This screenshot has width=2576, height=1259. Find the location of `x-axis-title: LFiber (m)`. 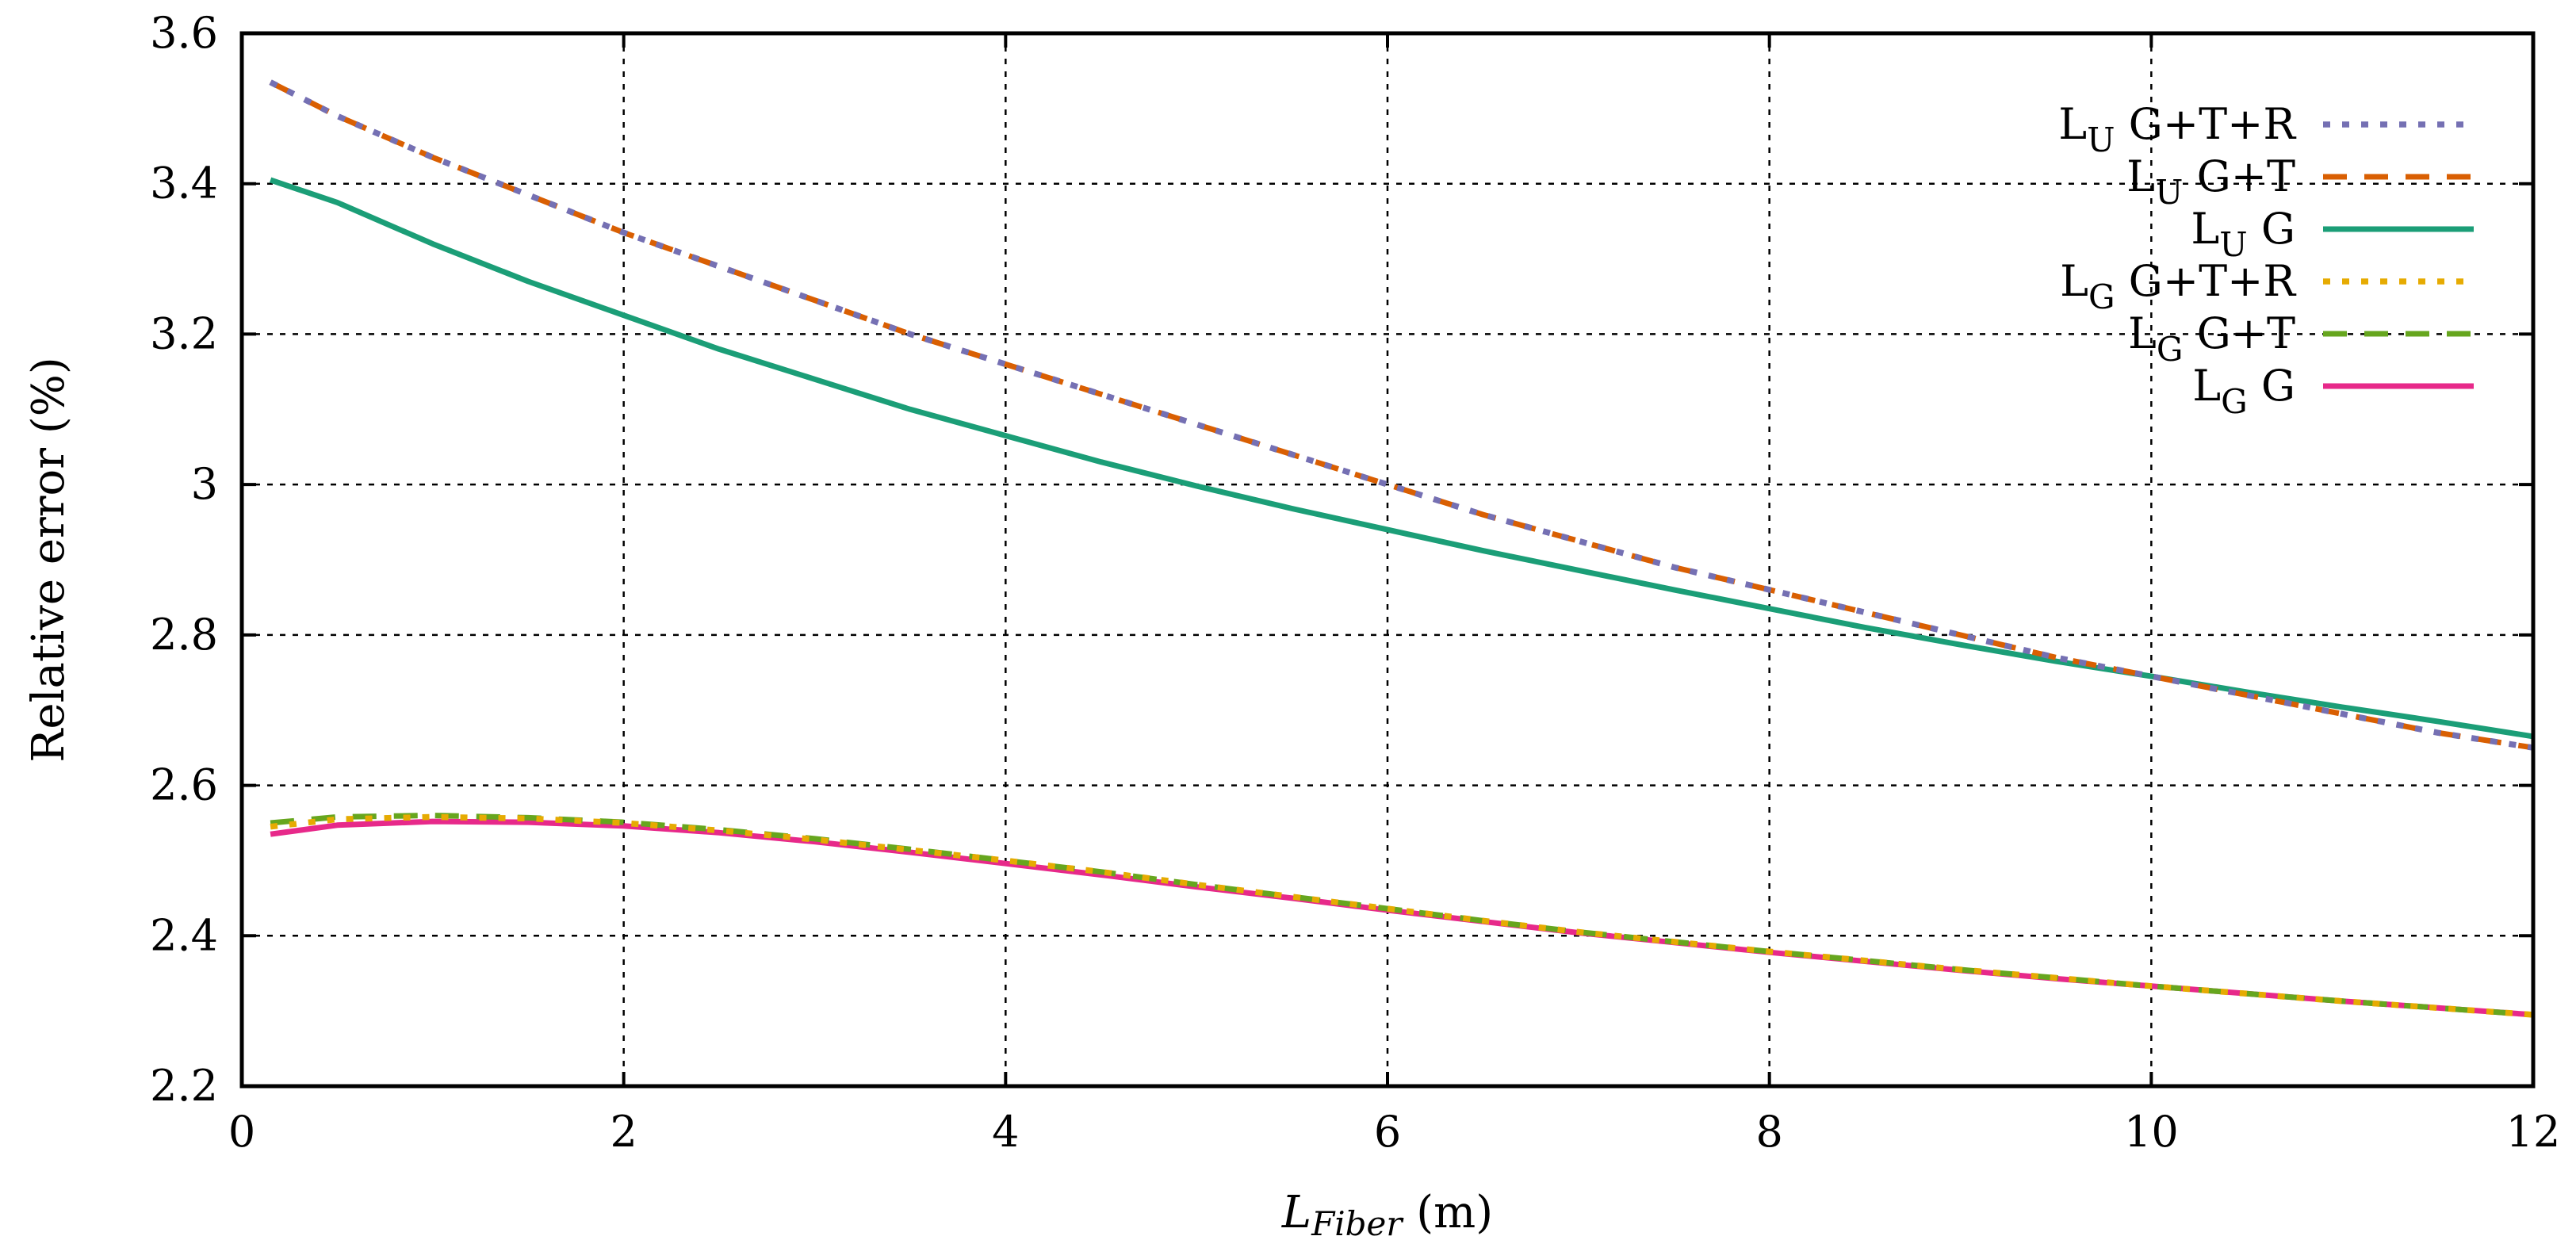

x-axis-title: LFiber (m) is located at coordinates (1387, 1215).